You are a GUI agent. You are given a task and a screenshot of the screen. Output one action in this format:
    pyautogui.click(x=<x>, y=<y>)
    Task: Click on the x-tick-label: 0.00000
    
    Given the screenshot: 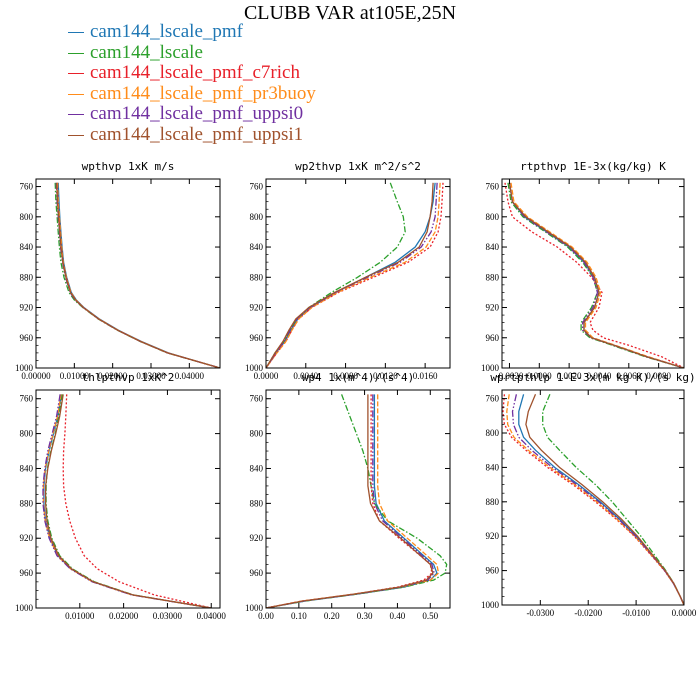 What is the action you would take?
    pyautogui.click(x=36, y=376)
    